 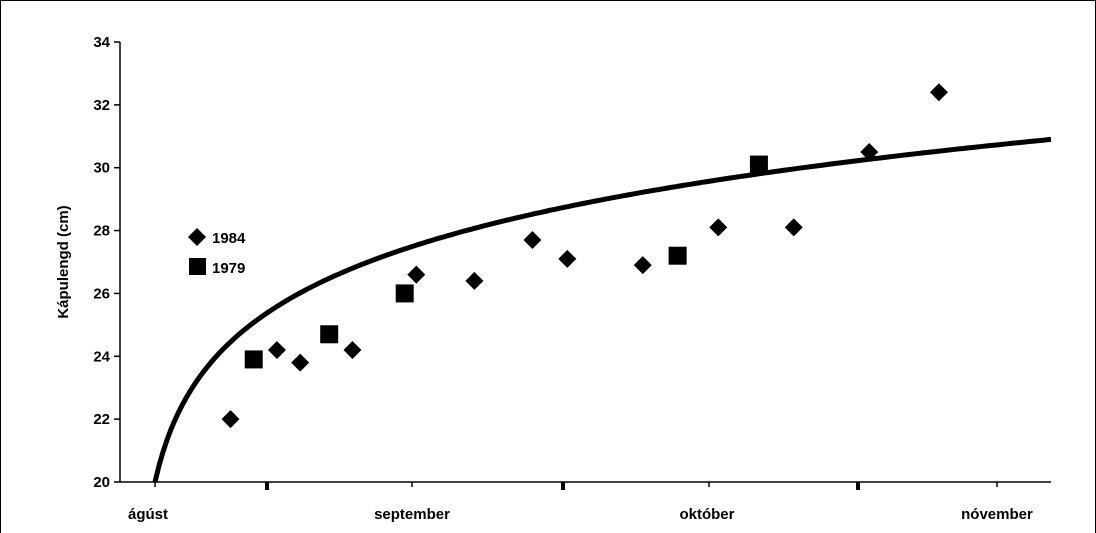 I want to click on legend-diamond-marker, so click(x=197, y=237).